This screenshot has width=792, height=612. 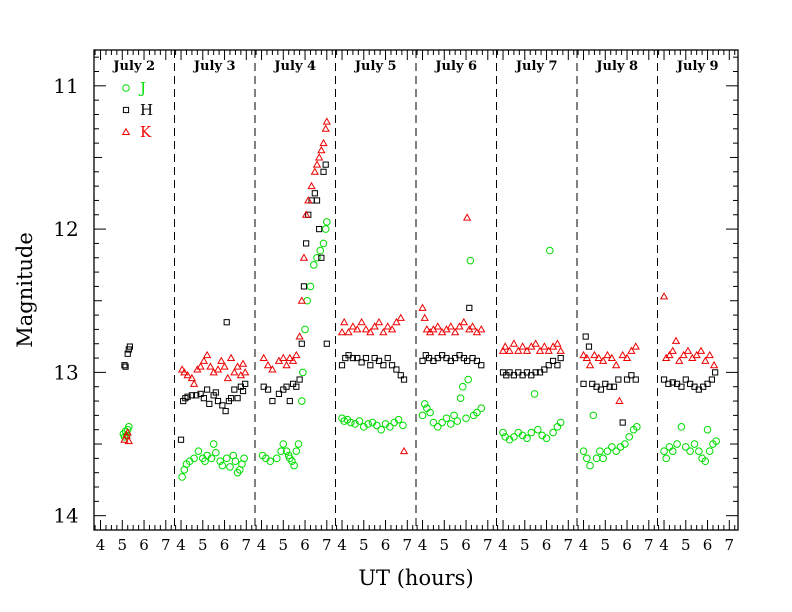 What do you see at coordinates (126, 131) in the screenshot?
I see `legend-marker-k` at bounding box center [126, 131].